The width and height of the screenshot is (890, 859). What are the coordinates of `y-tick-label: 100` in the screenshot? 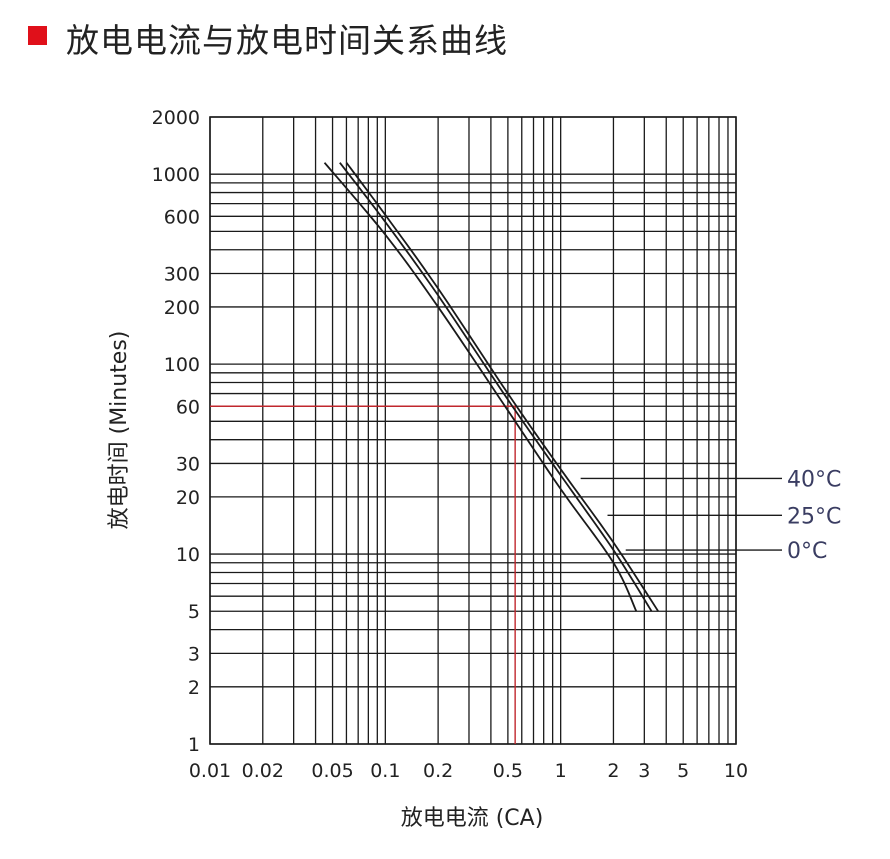 It's located at (182, 365).